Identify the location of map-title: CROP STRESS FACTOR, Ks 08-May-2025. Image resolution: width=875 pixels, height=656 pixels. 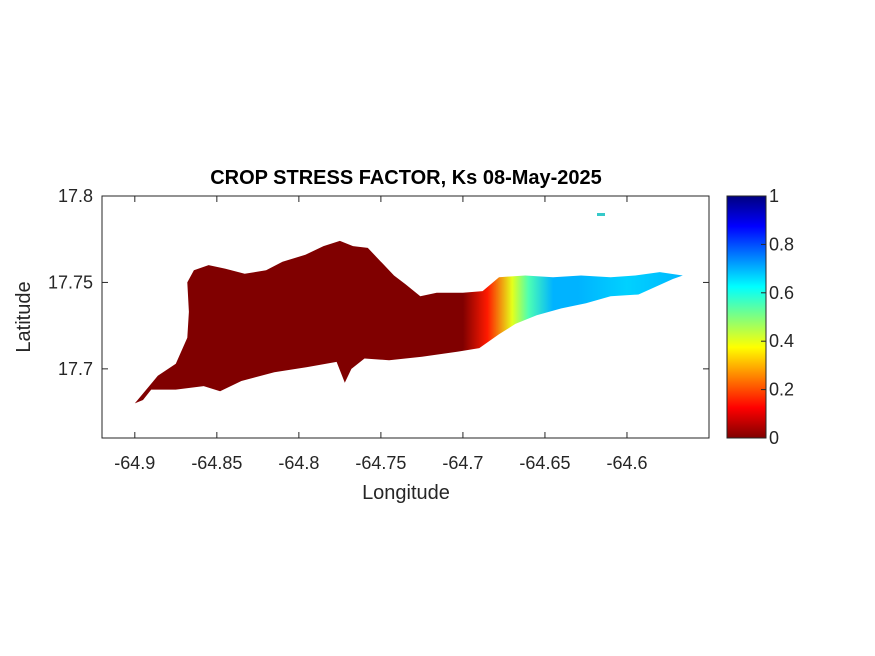
(406, 178).